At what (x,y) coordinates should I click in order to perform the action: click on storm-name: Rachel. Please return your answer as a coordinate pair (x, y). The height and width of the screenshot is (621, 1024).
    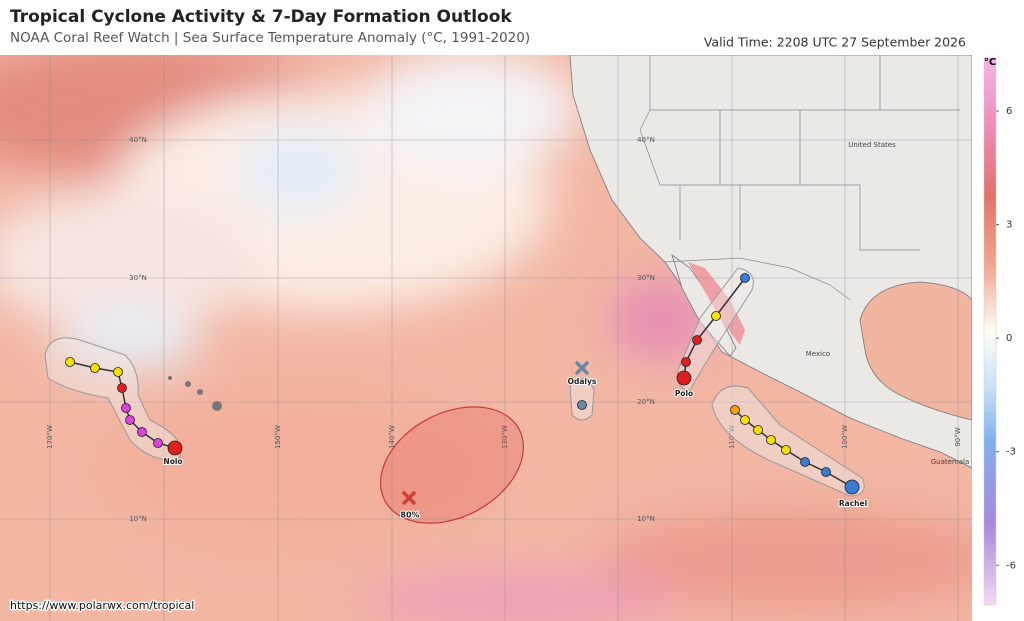
    Looking at the image, I should click on (853, 503).